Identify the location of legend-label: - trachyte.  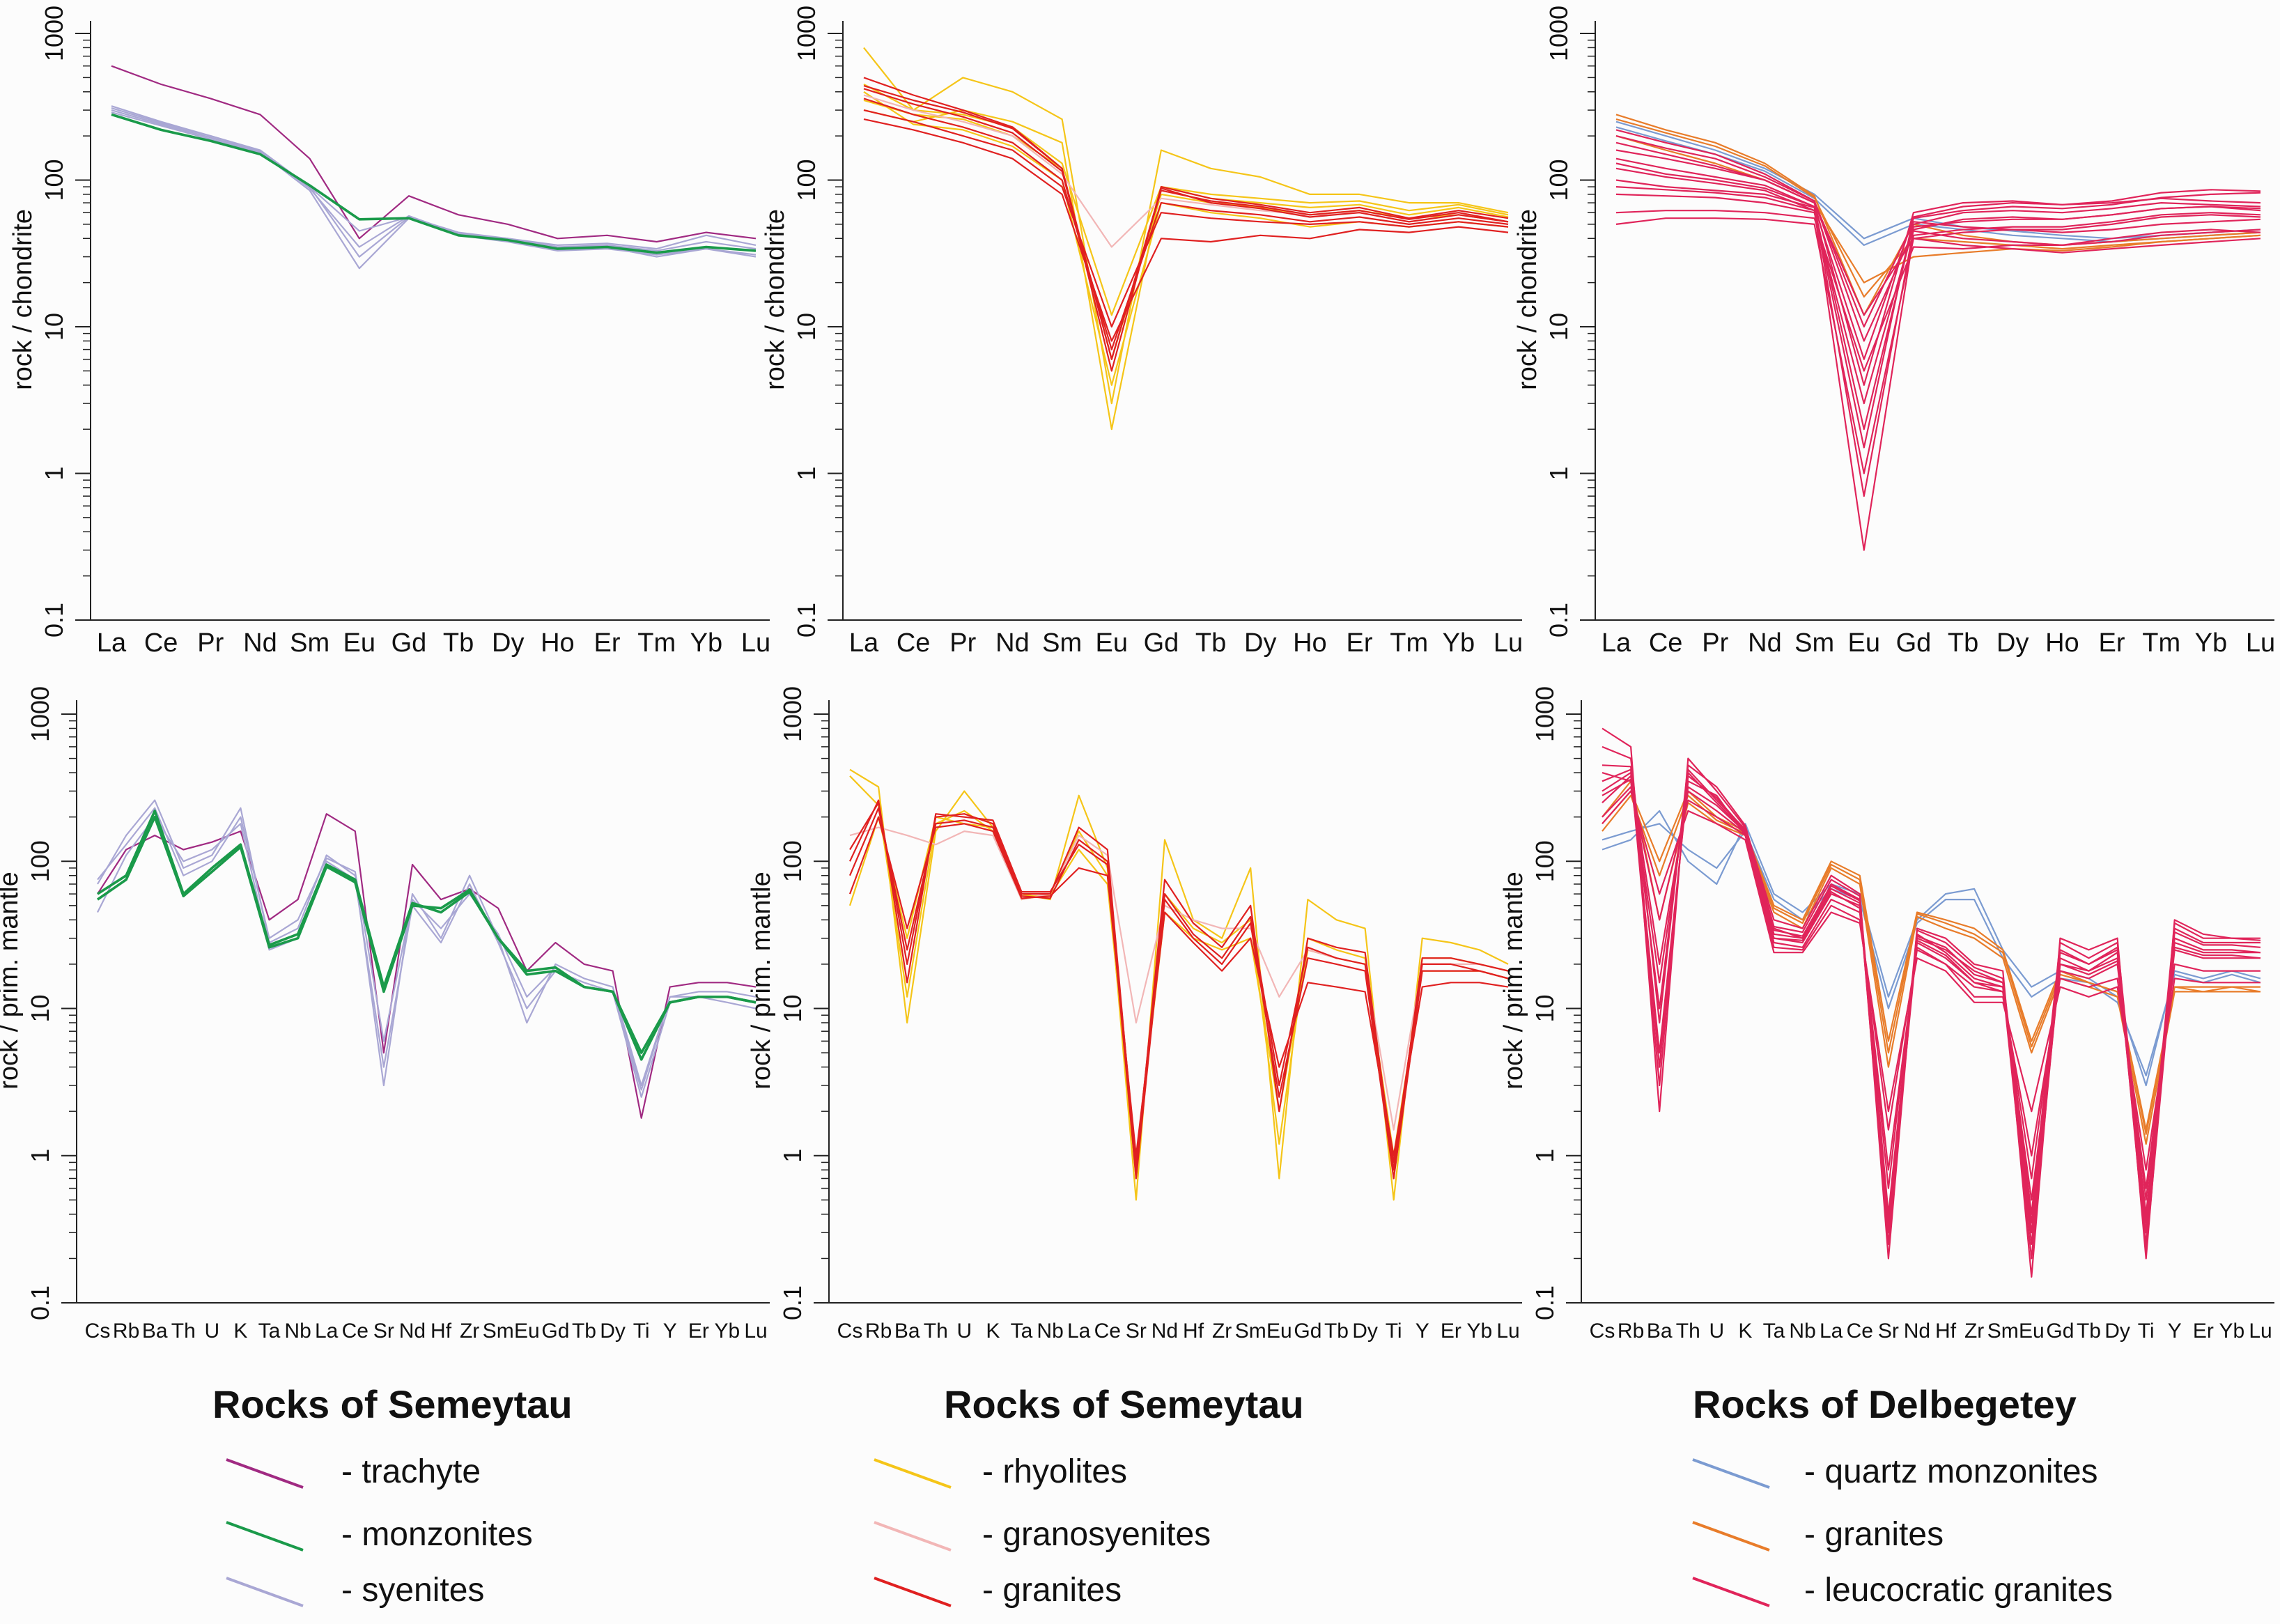
(411, 1471).